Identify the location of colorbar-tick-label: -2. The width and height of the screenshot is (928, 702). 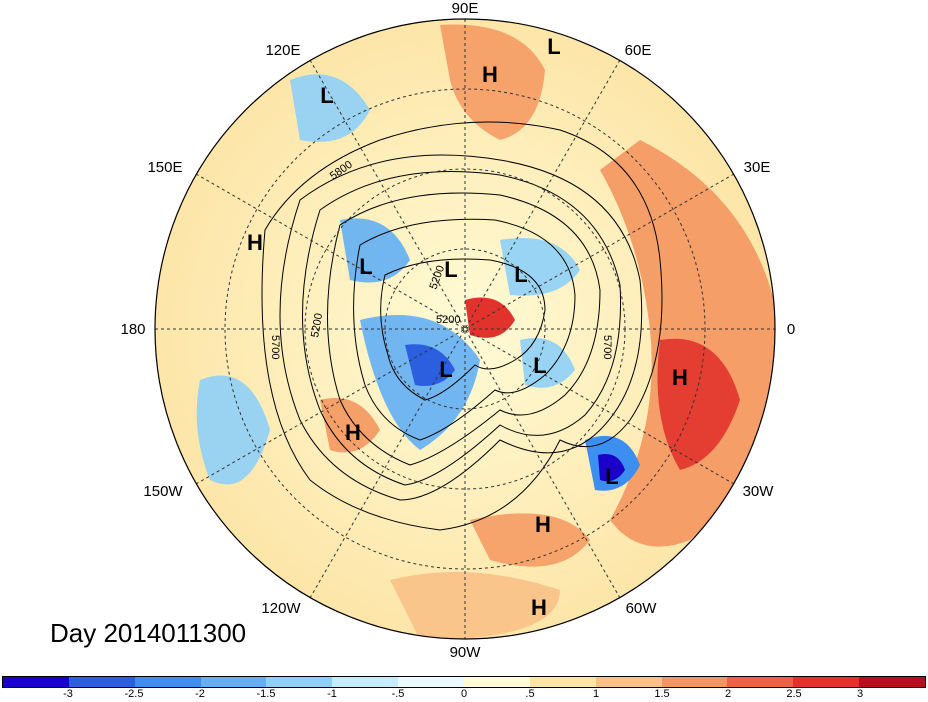
(200, 694).